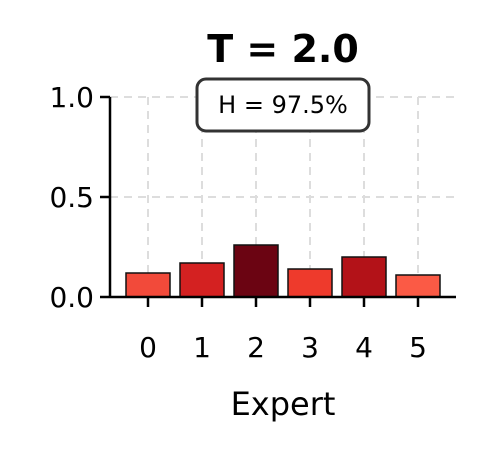 The height and width of the screenshot is (454, 484). What do you see at coordinates (71, 197) in the screenshot?
I see `y-tick-label: 0.5` at bounding box center [71, 197].